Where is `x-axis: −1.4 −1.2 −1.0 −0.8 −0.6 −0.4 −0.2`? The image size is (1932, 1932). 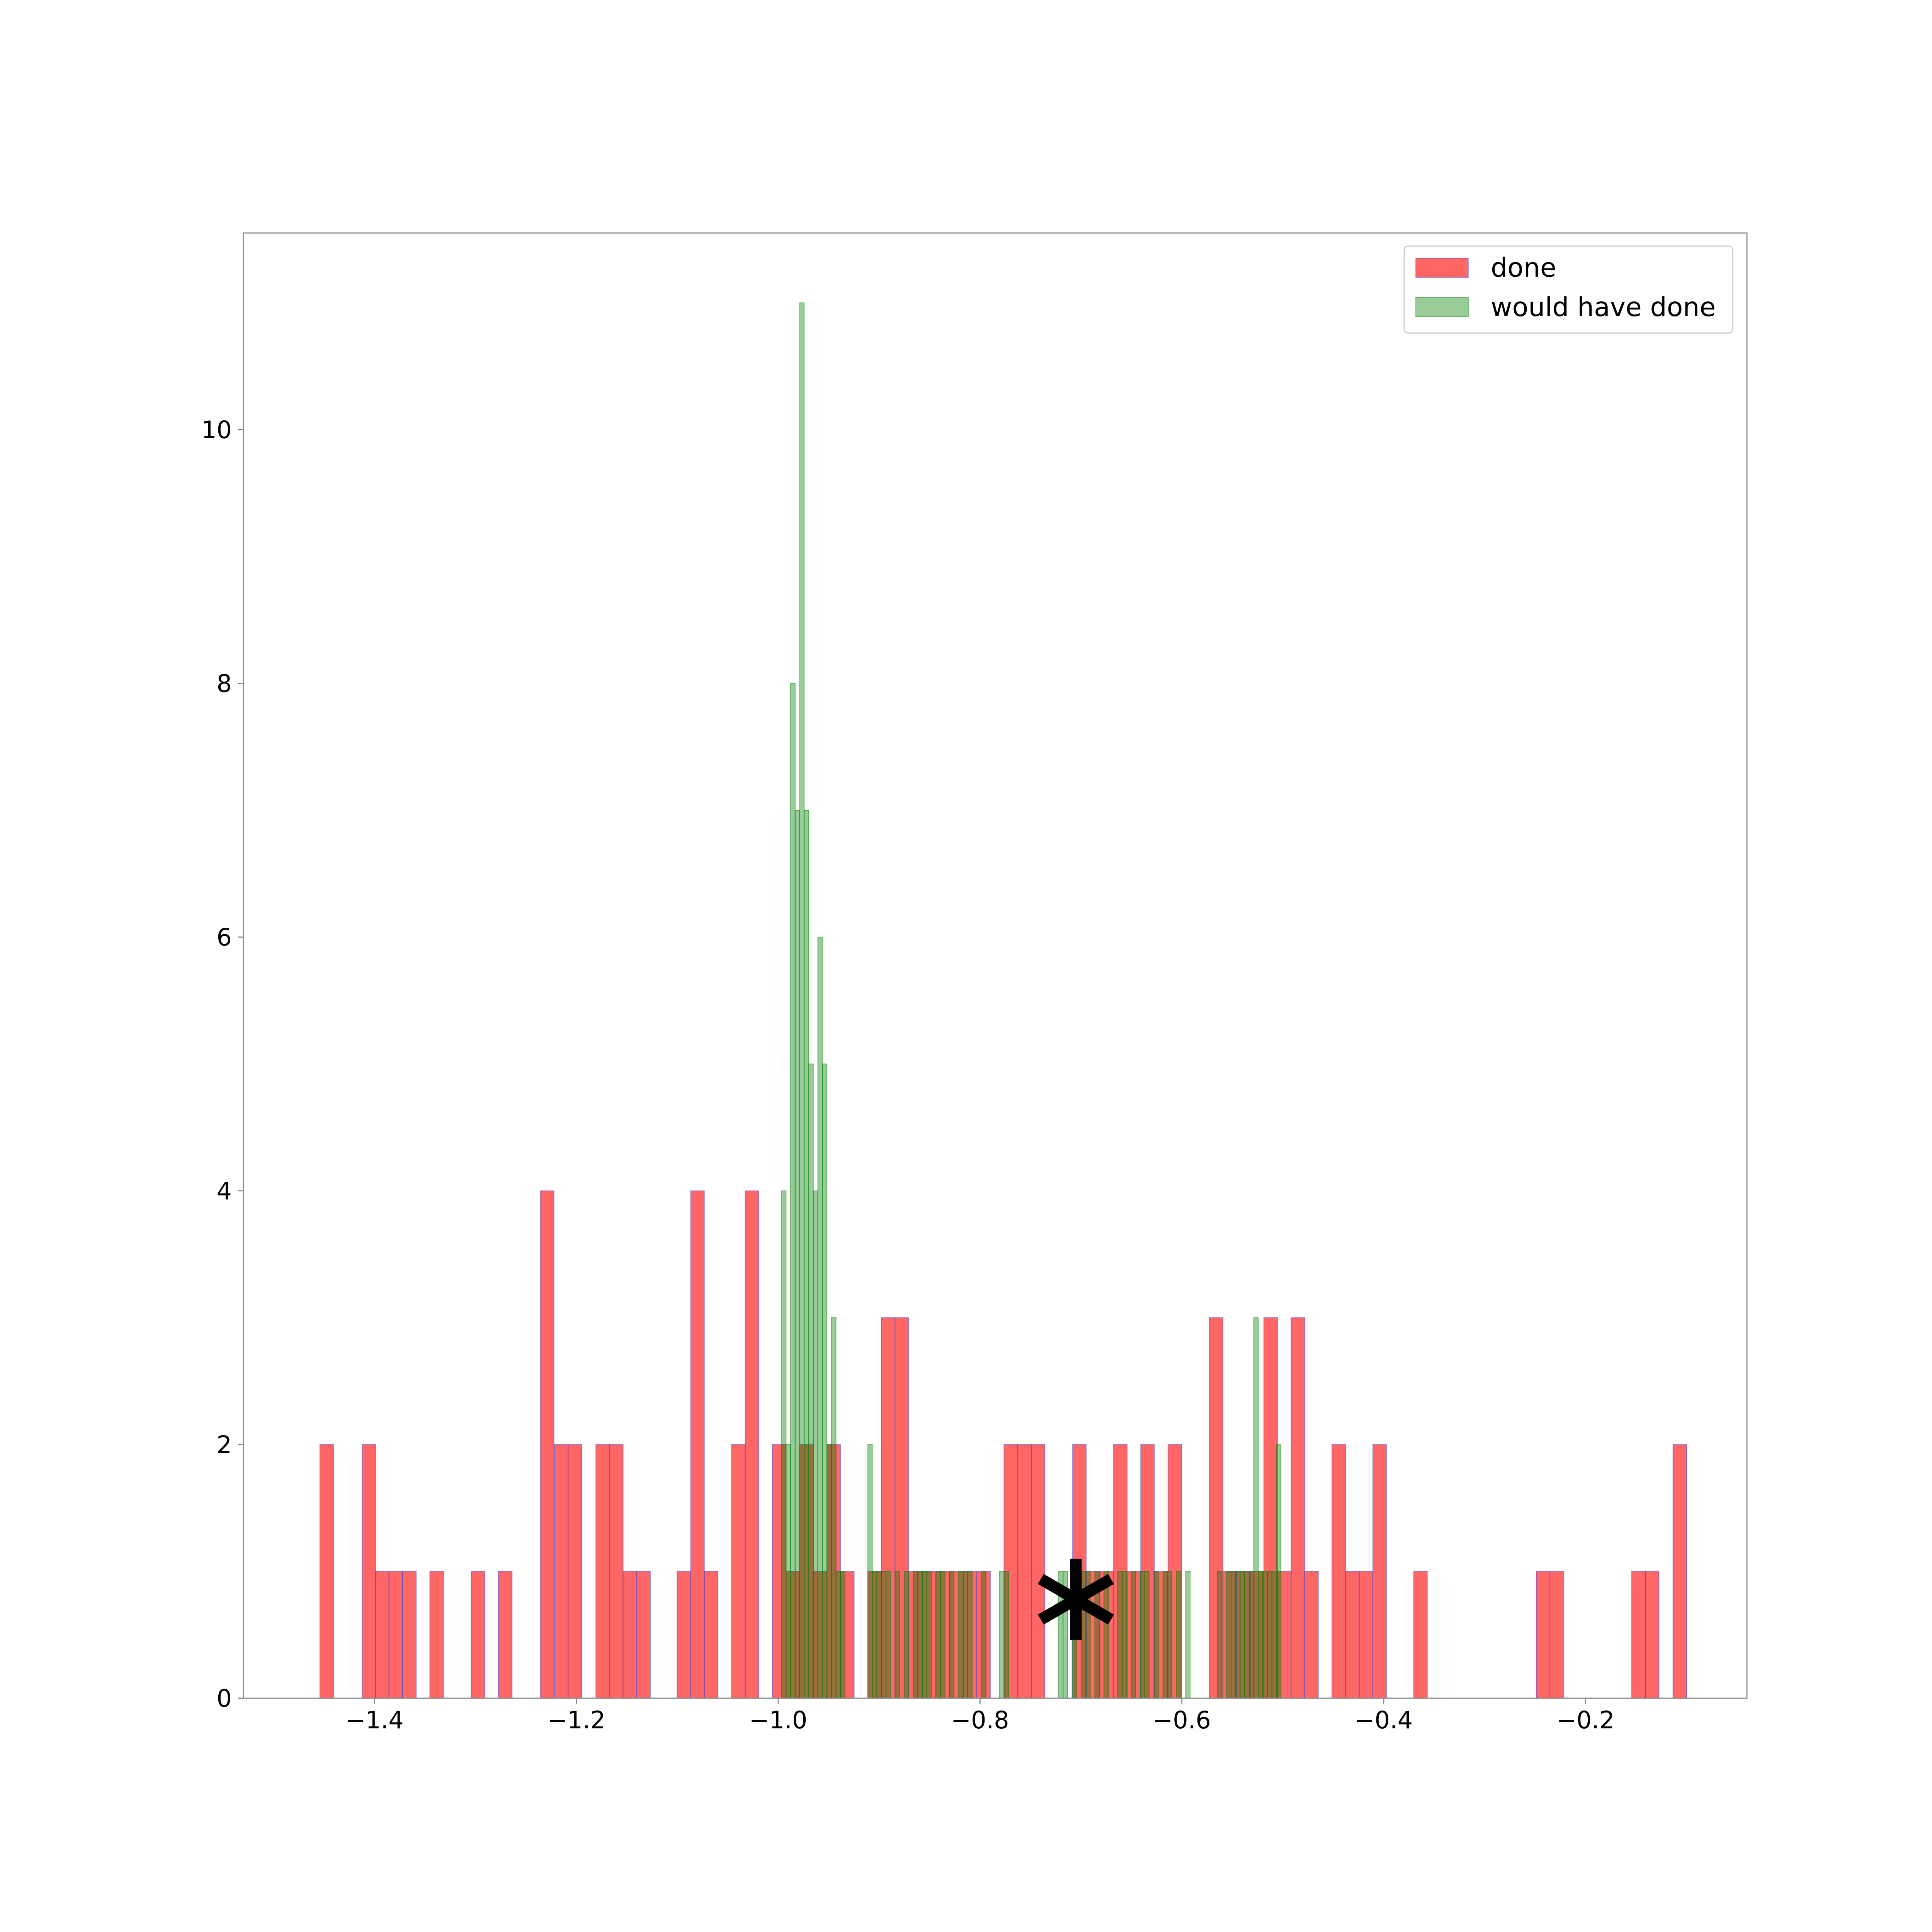 x-axis: −1.4 −1.2 −1.0 −0.8 −0.6 −0.4 −0.2 is located at coordinates (979, 1716).